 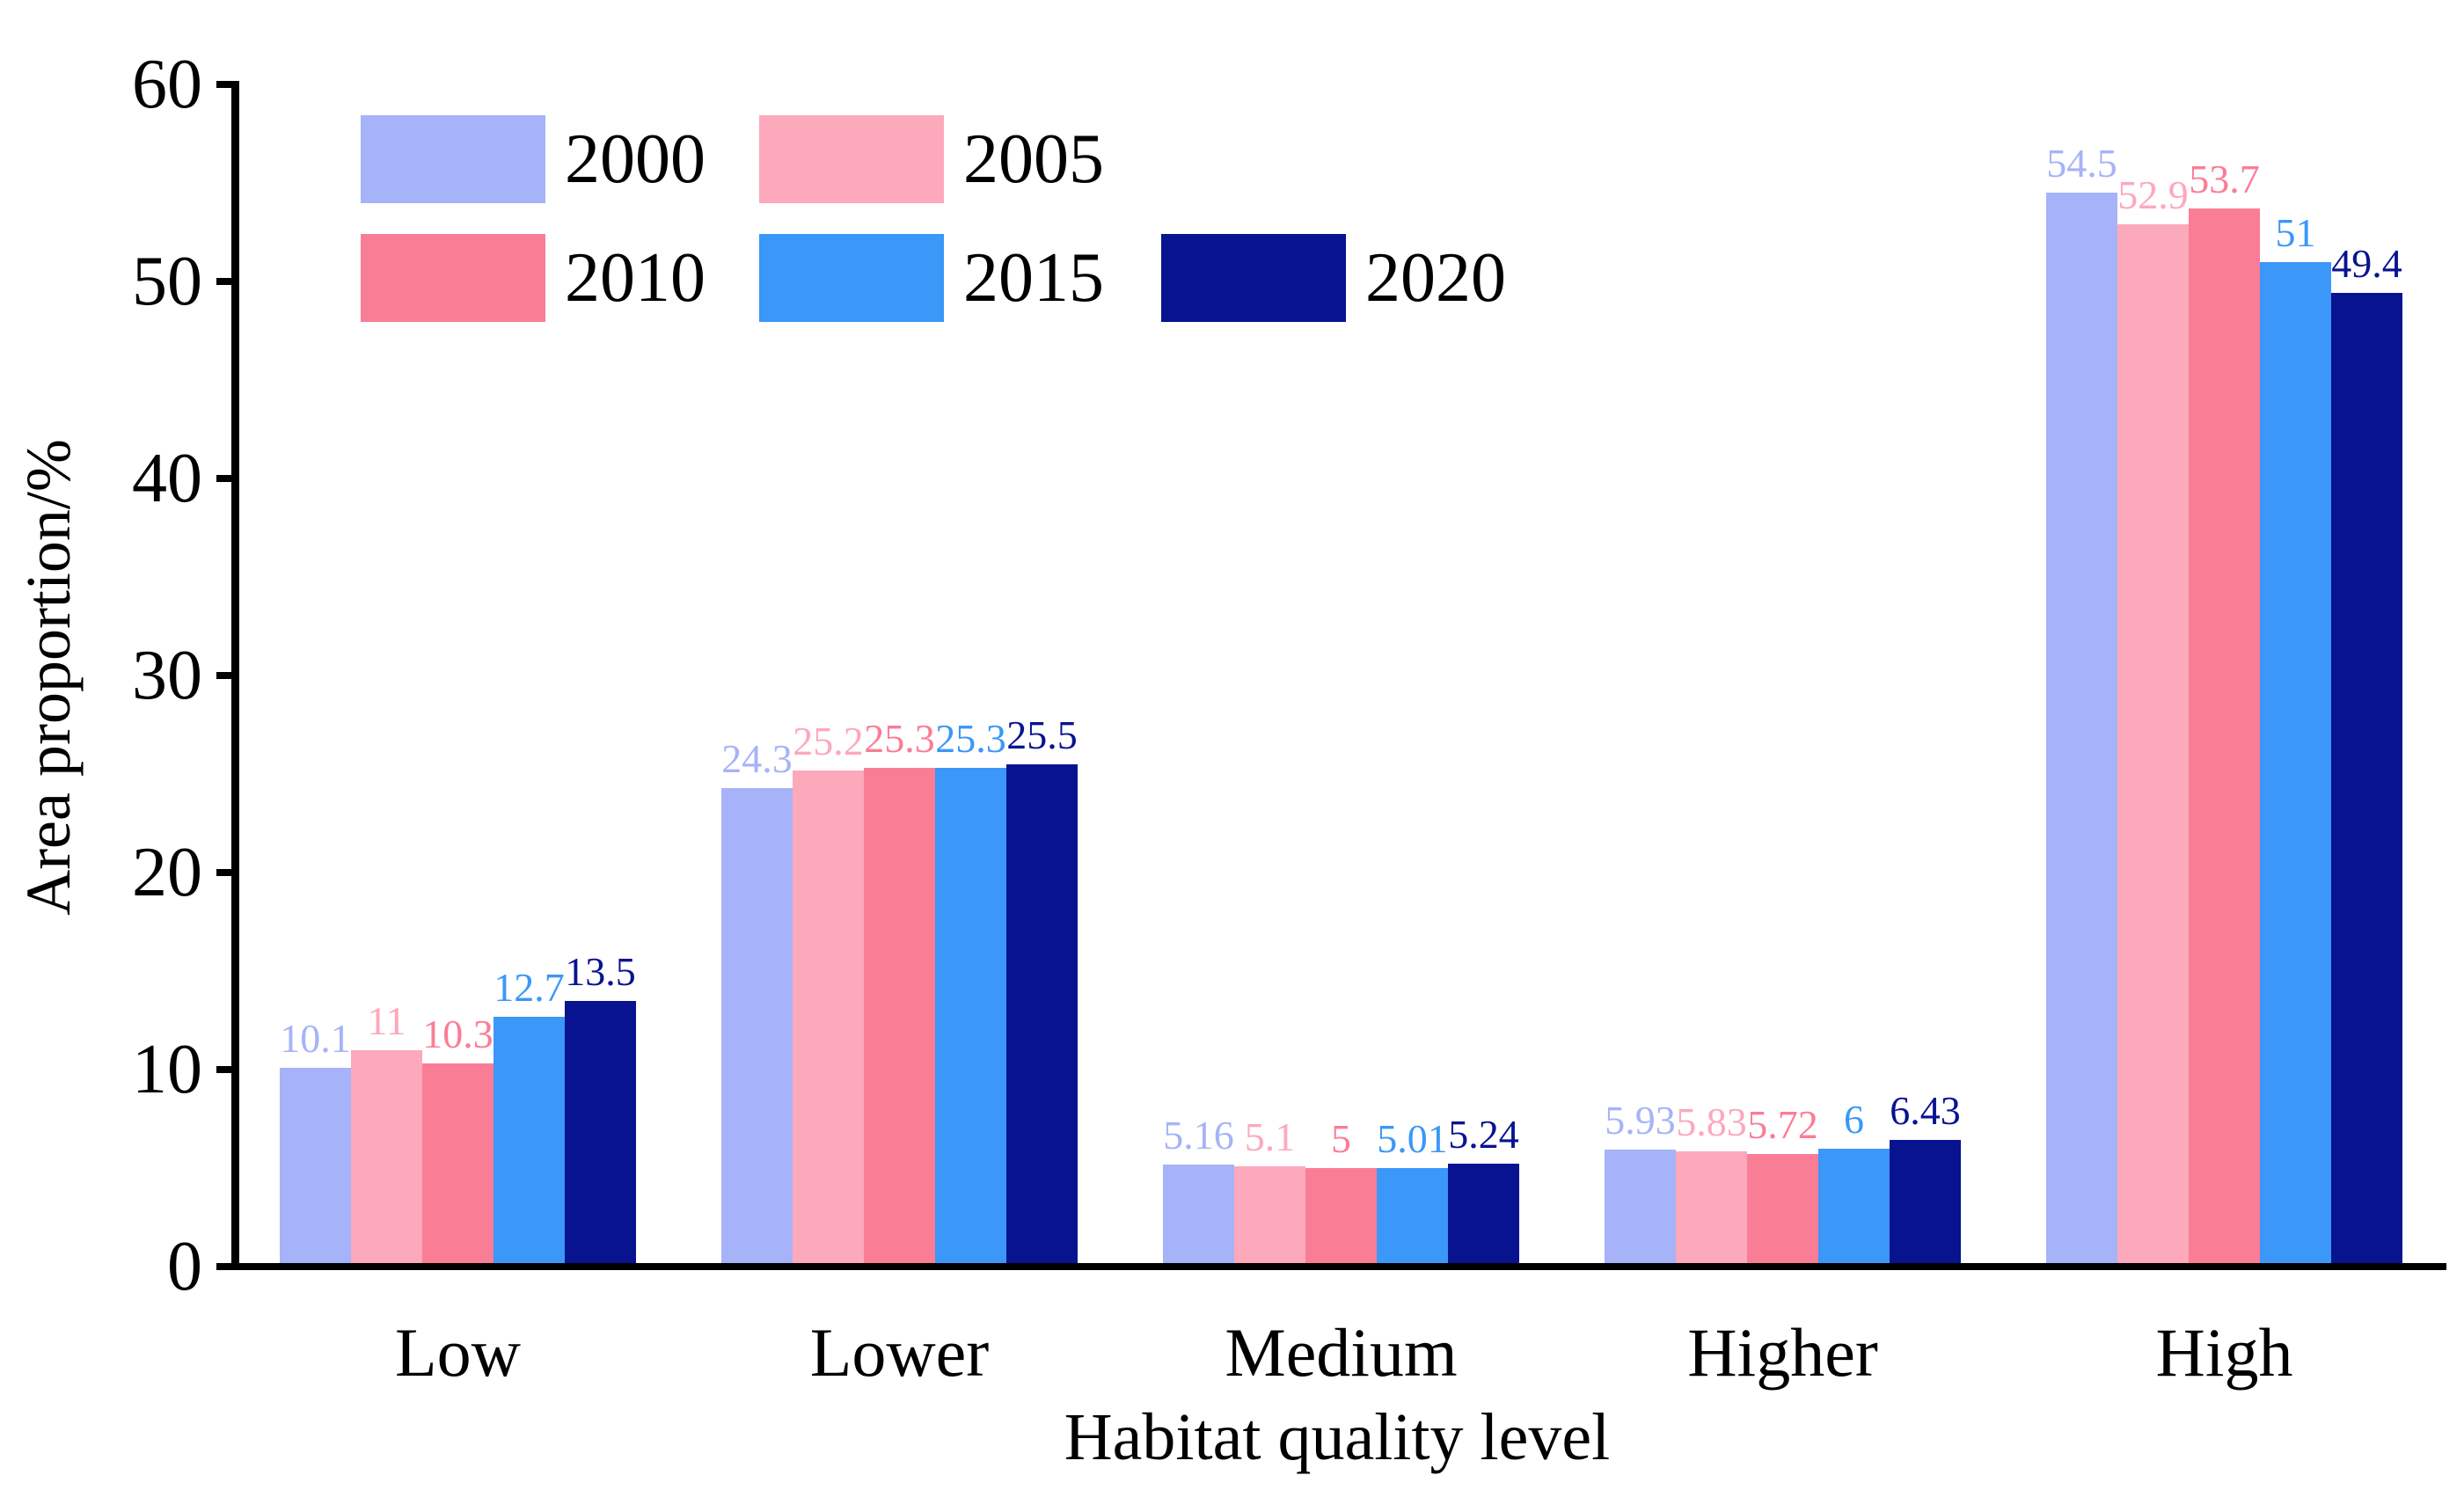 What do you see at coordinates (970, 739) in the screenshot?
I see `value-label-lower-2015: 25.3` at bounding box center [970, 739].